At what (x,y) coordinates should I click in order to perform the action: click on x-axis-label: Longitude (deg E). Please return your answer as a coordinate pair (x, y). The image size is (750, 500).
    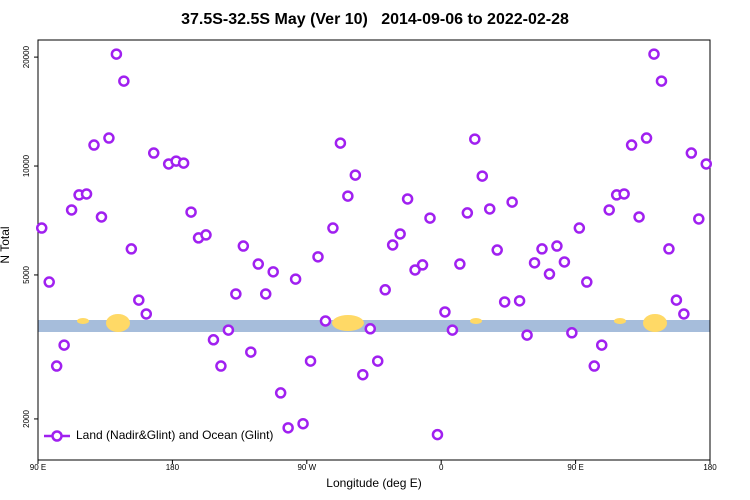
    Looking at the image, I should click on (373, 483).